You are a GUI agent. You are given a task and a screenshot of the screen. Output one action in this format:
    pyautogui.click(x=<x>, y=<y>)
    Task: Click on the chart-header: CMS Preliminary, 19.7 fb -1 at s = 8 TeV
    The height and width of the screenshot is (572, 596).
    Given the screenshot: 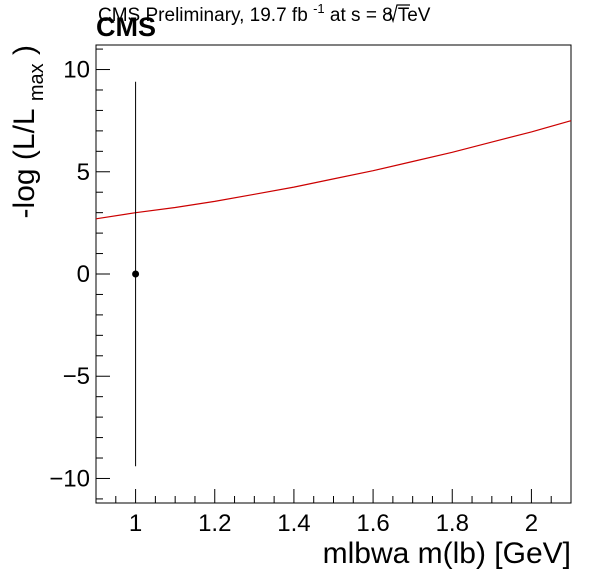 What is the action you would take?
    pyautogui.click(x=264, y=13)
    